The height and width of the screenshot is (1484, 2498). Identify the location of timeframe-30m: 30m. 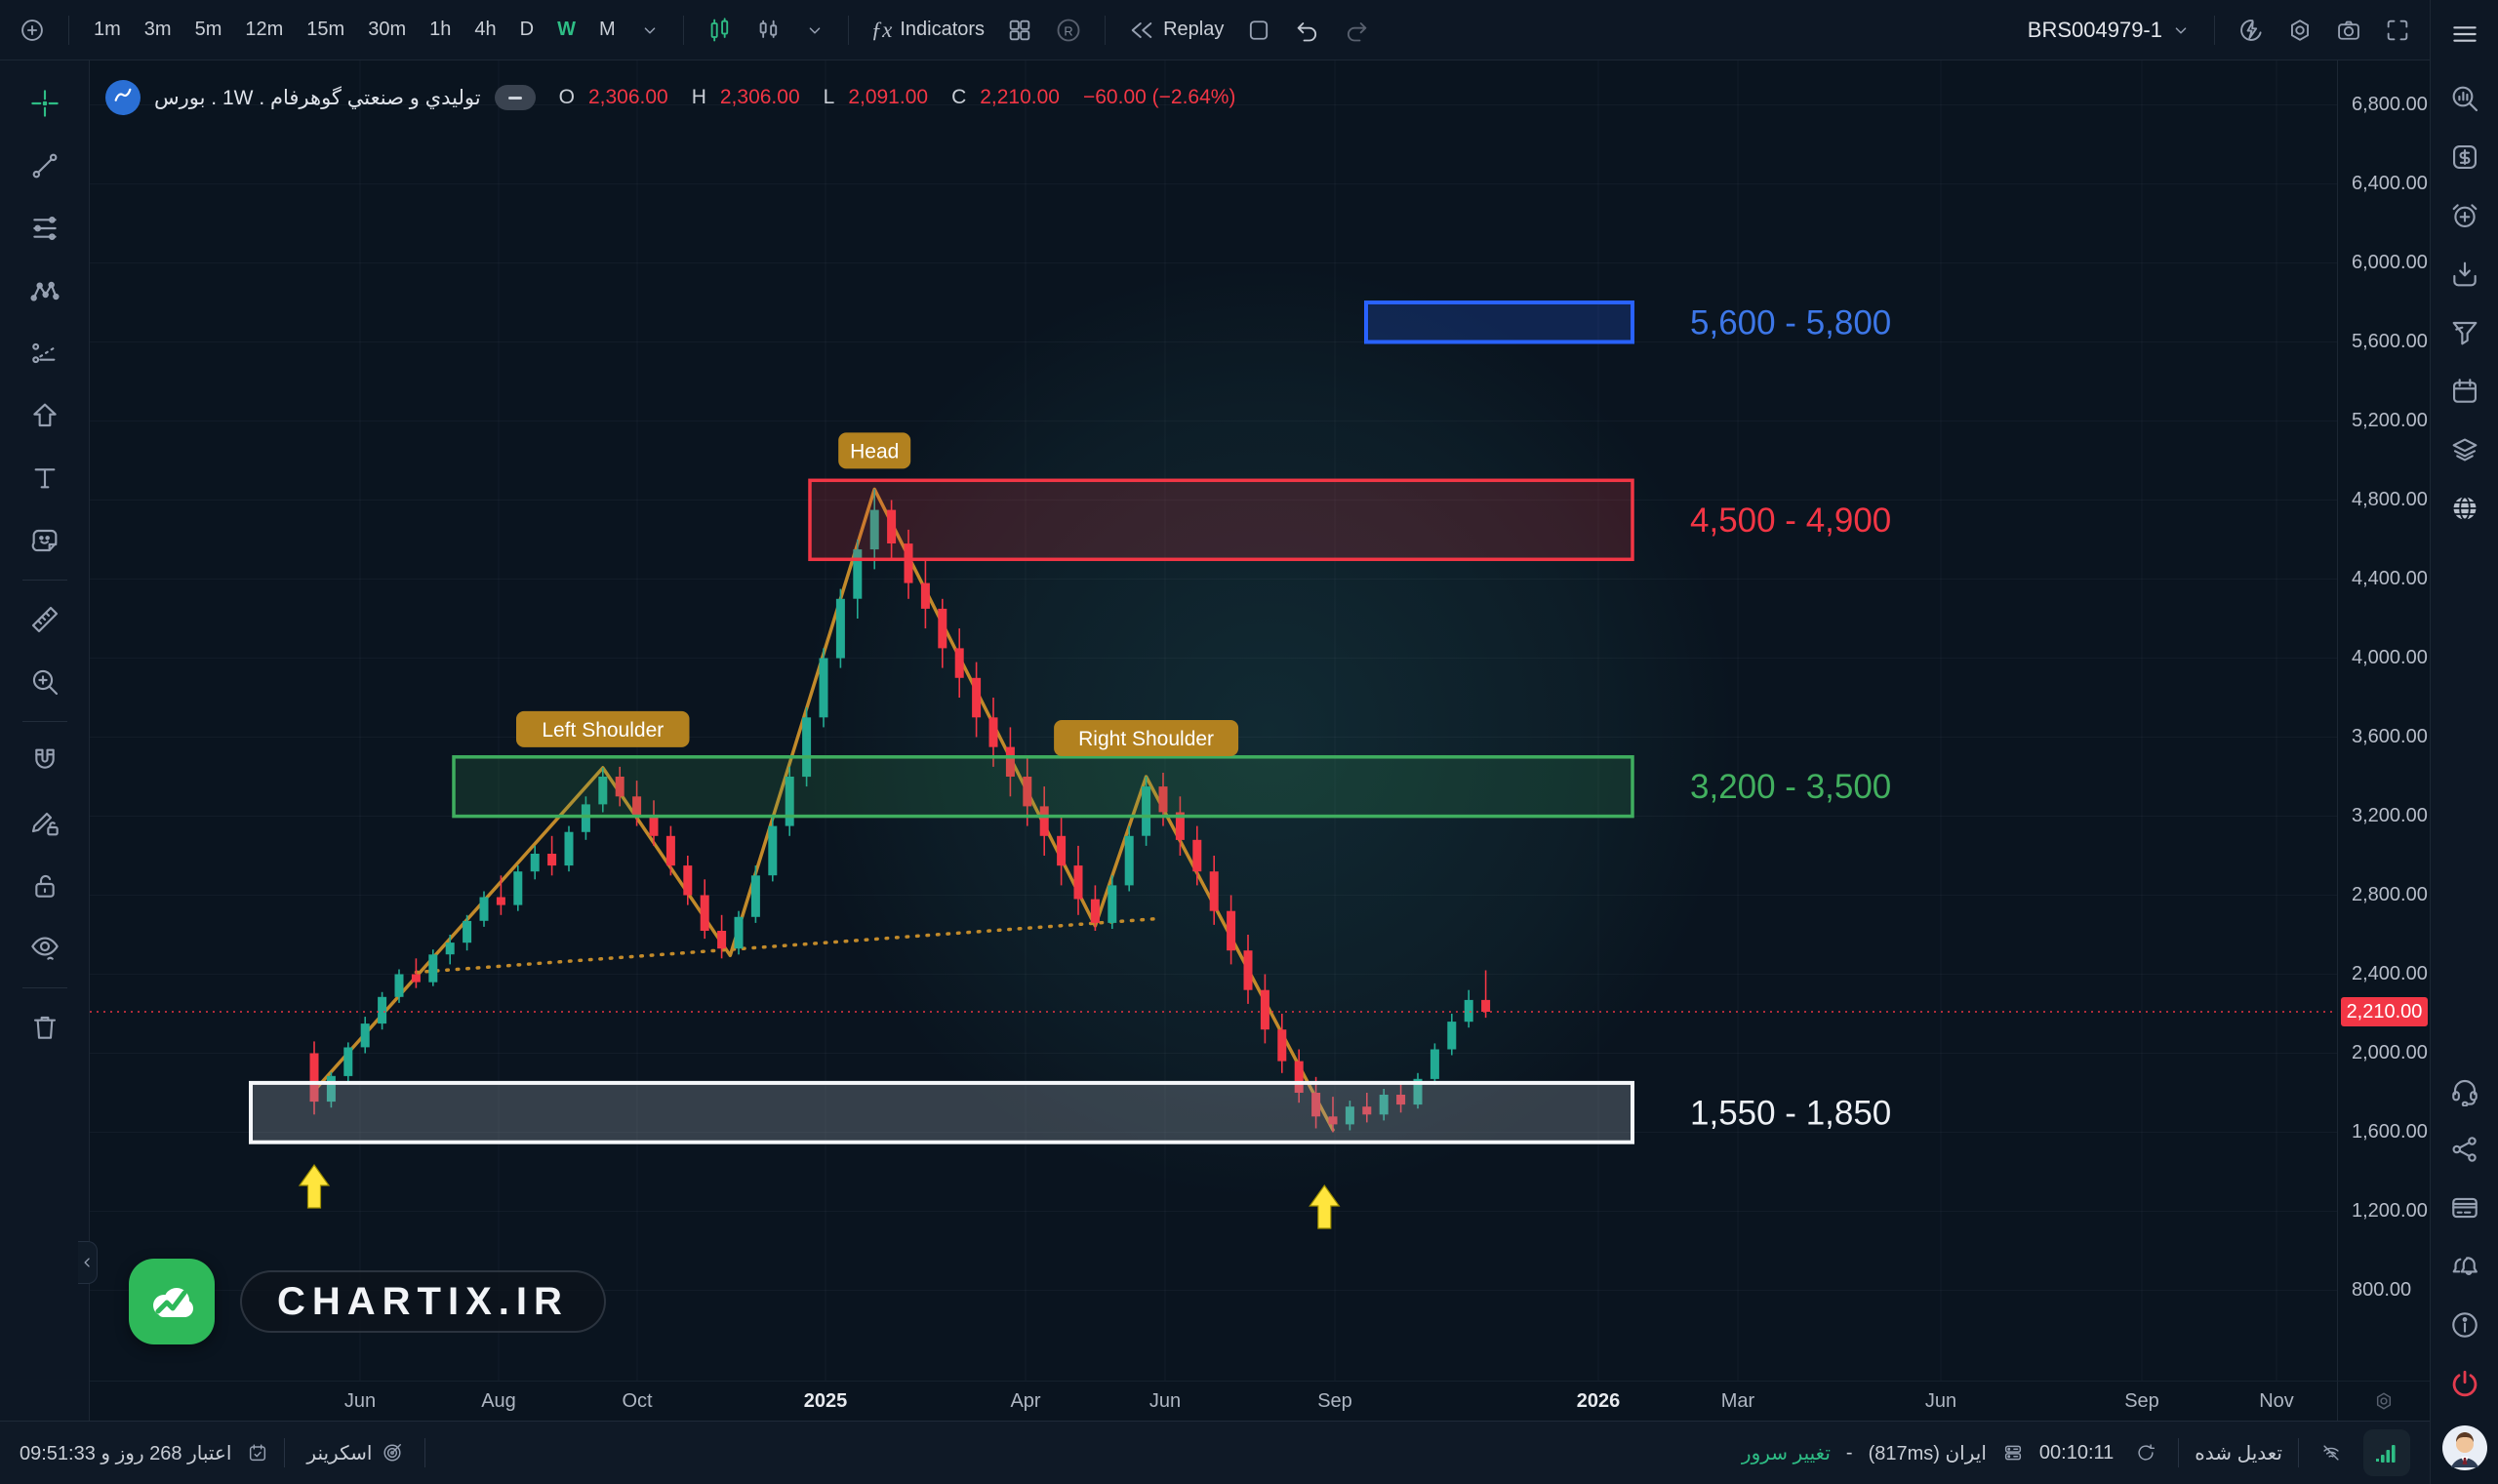
(387, 30).